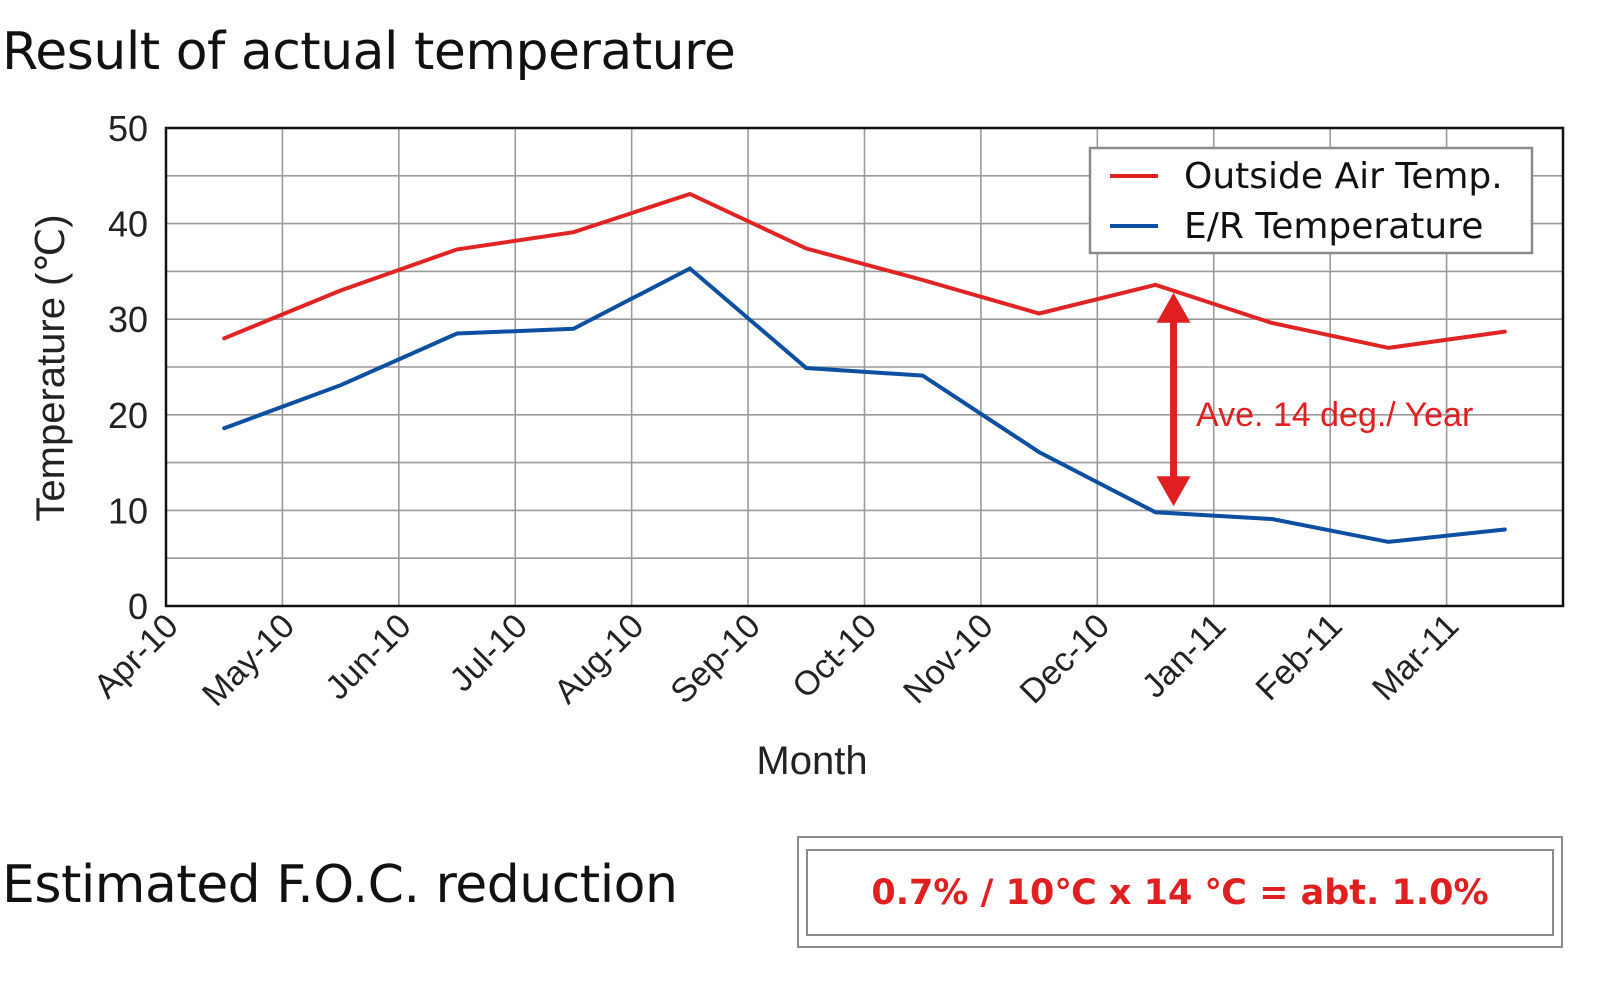 Image resolution: width=1600 pixels, height=985 pixels. Describe the element at coordinates (1065, 659) in the screenshot. I see `x-tick-label: Dec-10` at that location.